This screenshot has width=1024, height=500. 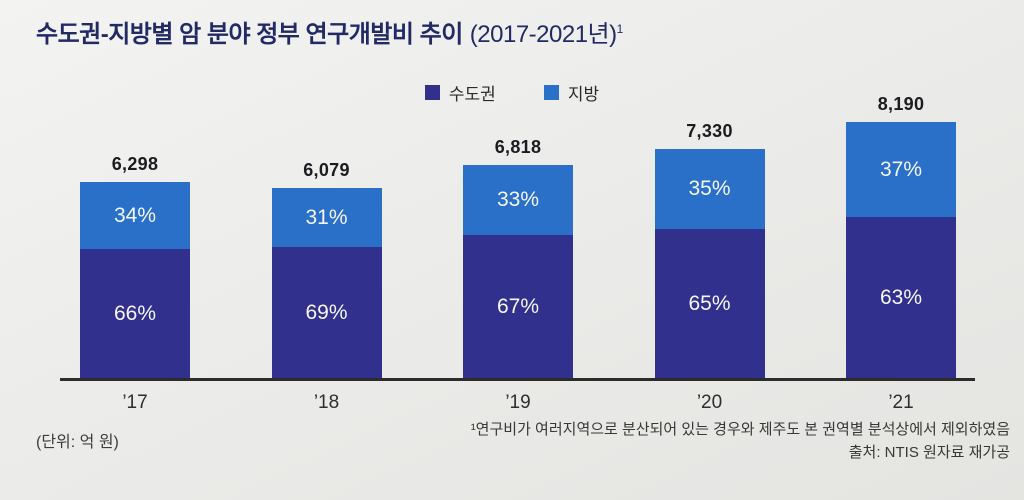 I want to click on x-axis-tick-18: ’18, so click(x=326, y=402).